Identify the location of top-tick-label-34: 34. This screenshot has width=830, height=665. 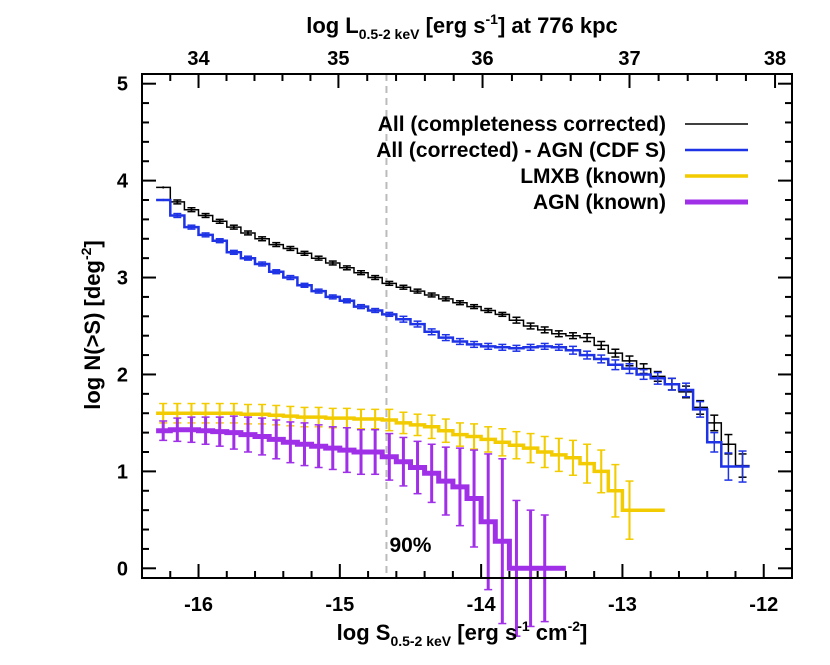
(198, 59).